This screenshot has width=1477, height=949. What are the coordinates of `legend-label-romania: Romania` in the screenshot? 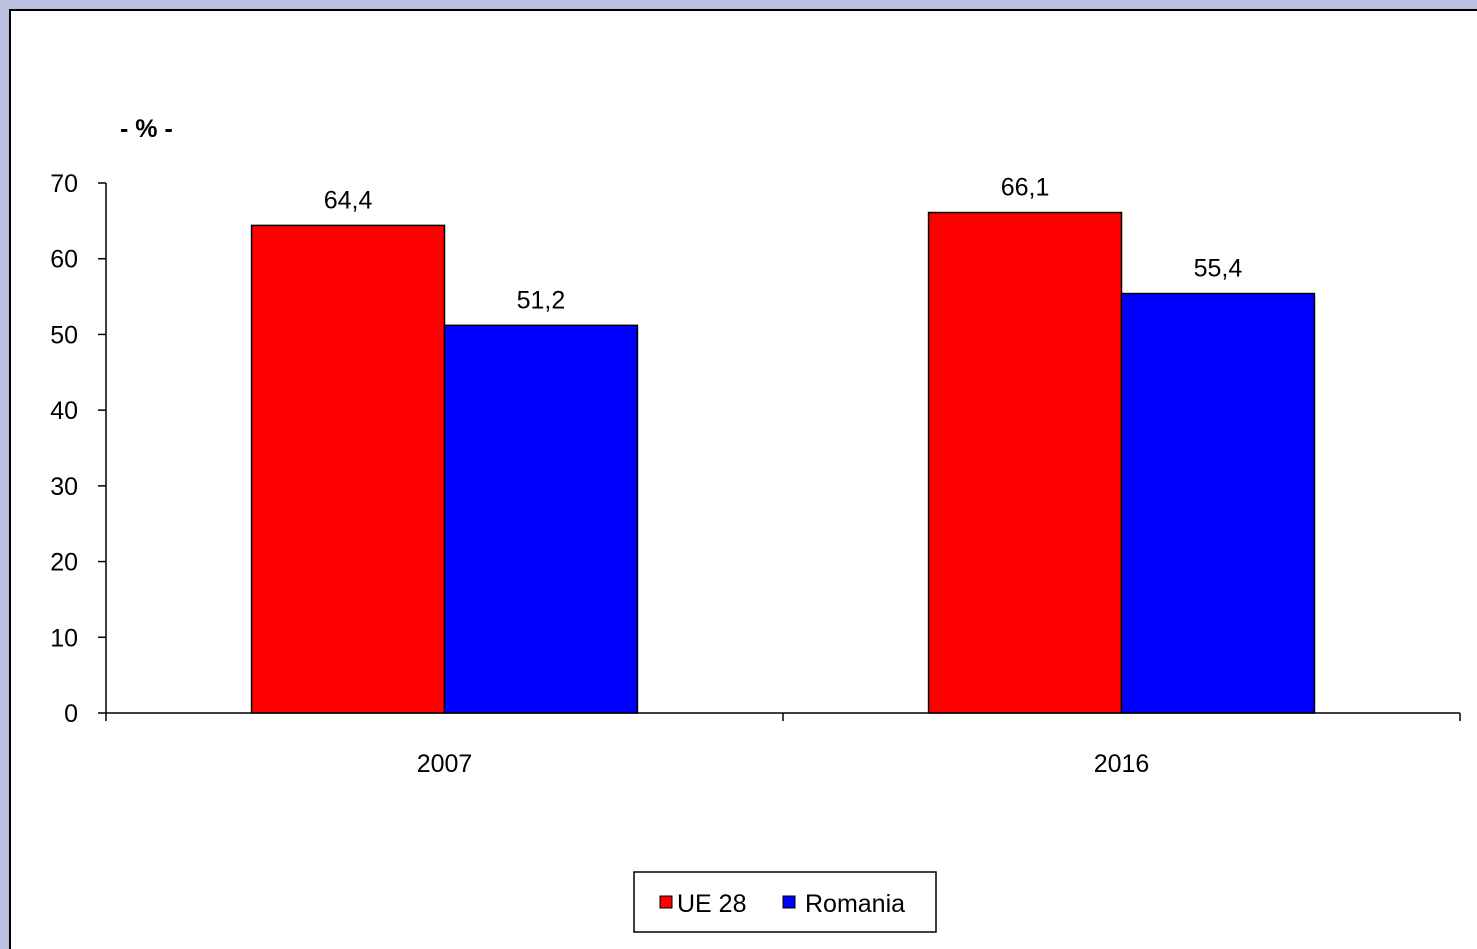 It's located at (855, 904).